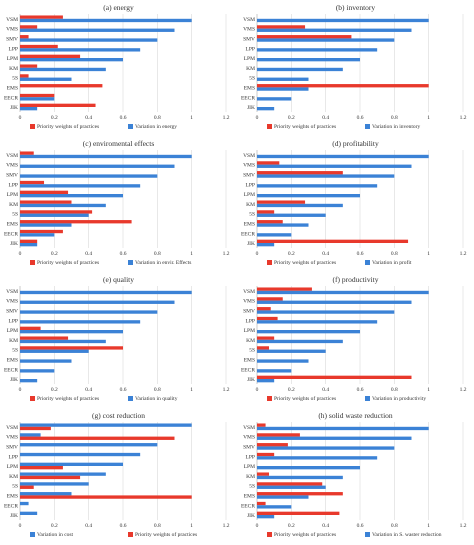 The width and height of the screenshot is (474, 545). Describe the element at coordinates (355, 143) in the screenshot. I see `chart-title: (d) profitability` at that location.